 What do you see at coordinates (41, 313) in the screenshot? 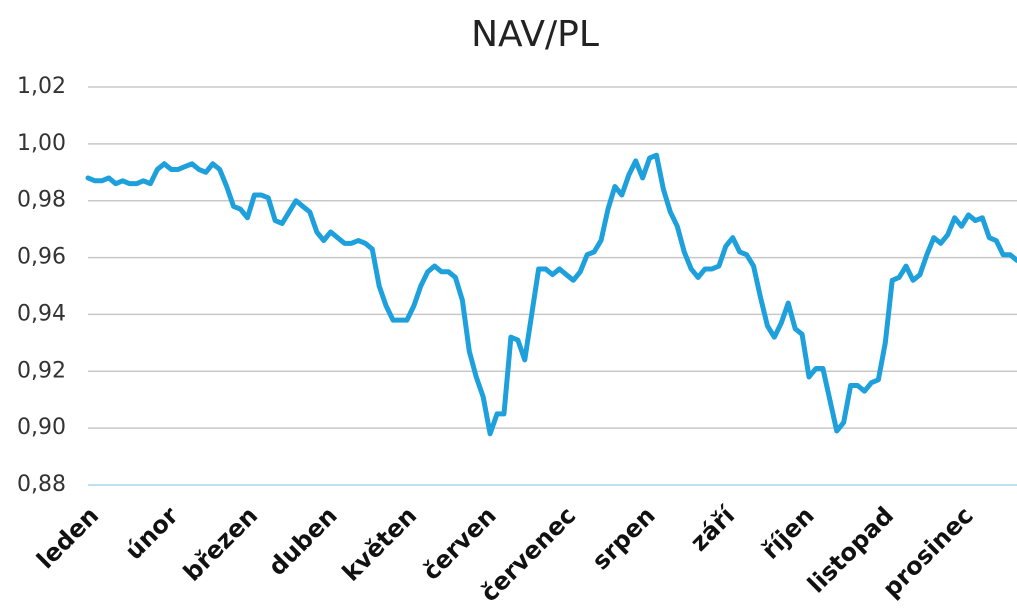
I see `y-tick-label: 0,94` at bounding box center [41, 313].